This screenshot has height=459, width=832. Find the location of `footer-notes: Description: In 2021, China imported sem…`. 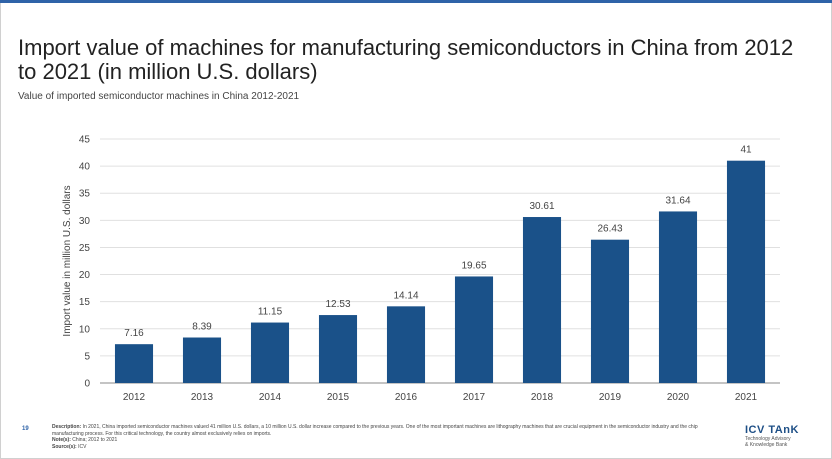

footer-notes: Description: In 2021, China imported sem… is located at coordinates (377, 437).